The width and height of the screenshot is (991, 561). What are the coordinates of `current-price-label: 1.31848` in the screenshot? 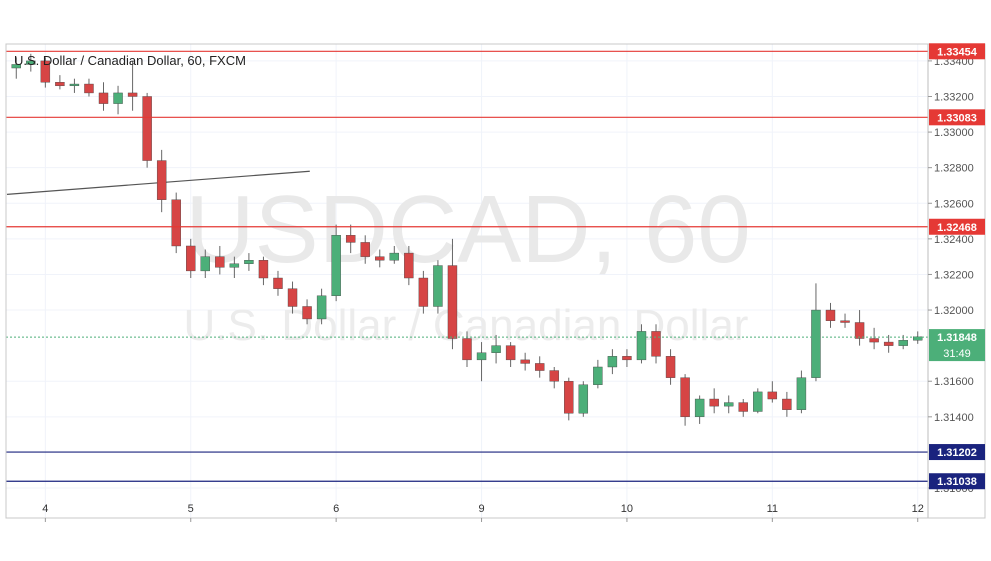 It's located at (957, 338).